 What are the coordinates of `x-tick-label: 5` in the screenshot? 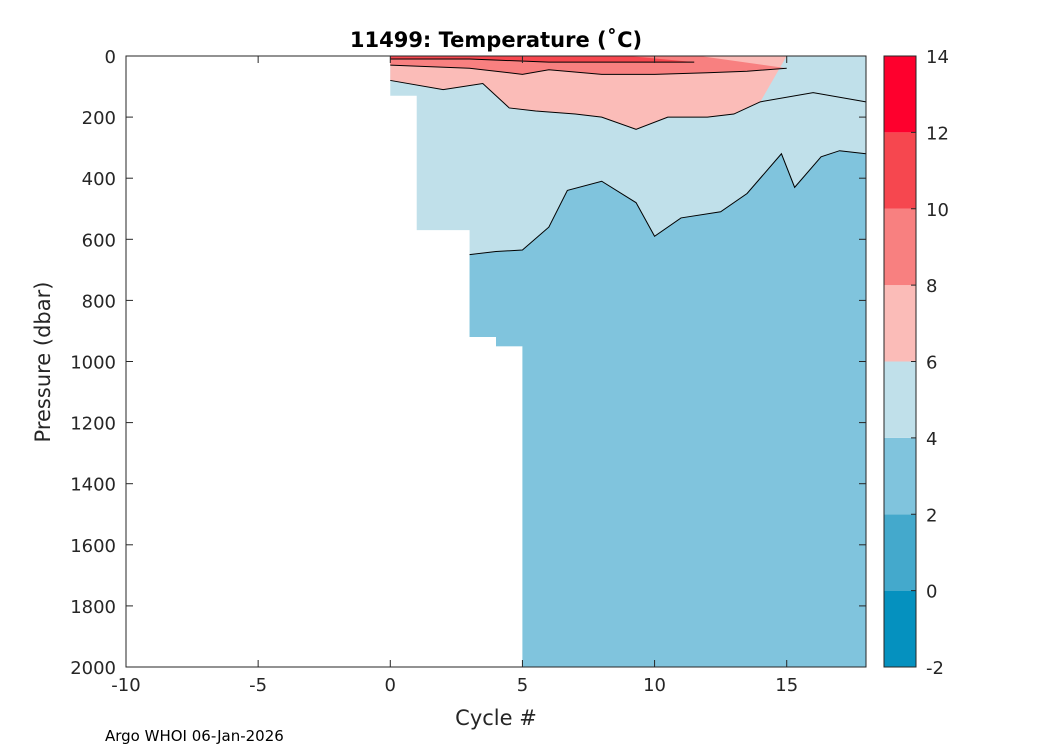 It's located at (522, 685).